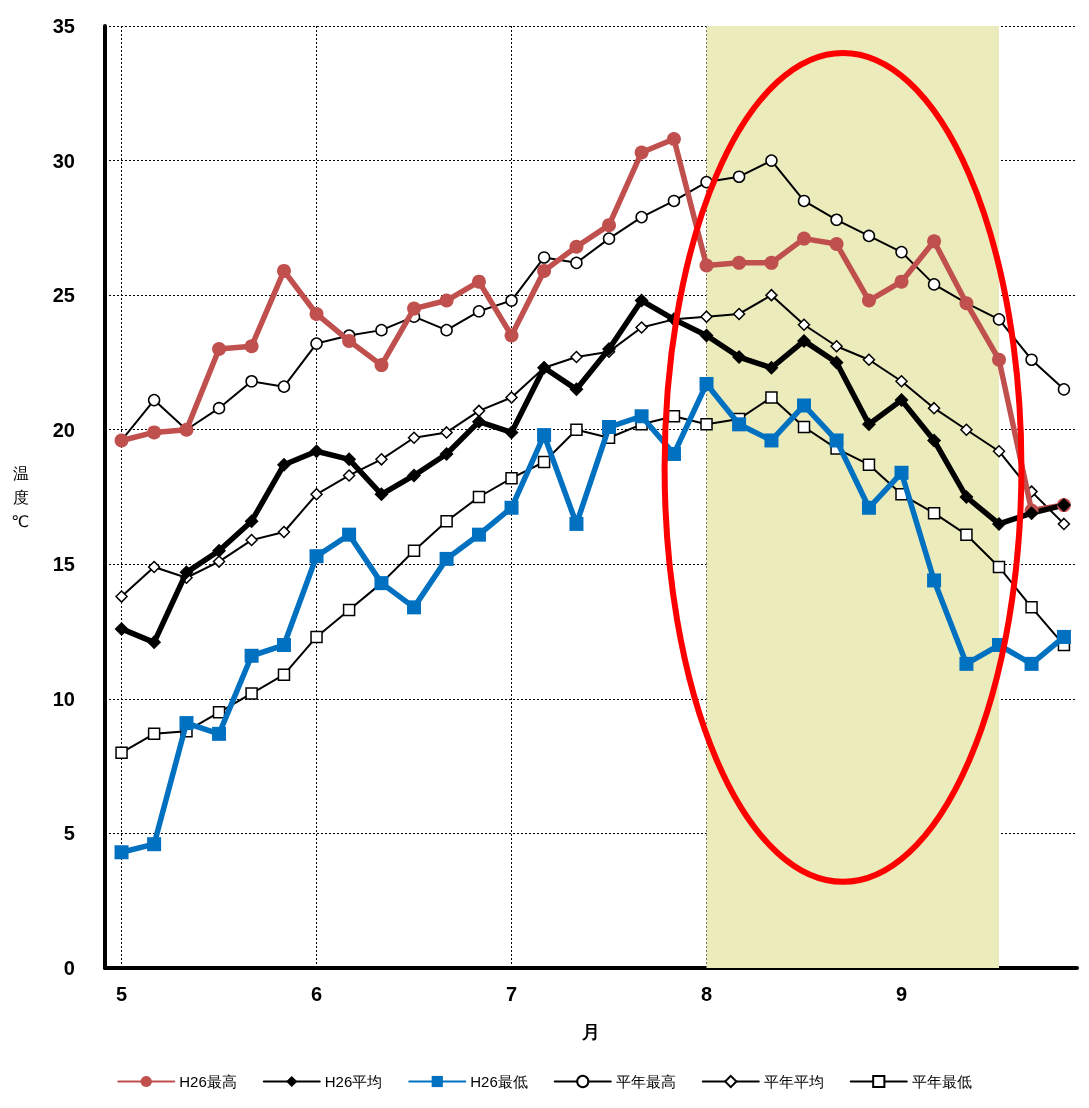  What do you see at coordinates (511, 994) in the screenshot?
I see `x-tick-label: 7` at bounding box center [511, 994].